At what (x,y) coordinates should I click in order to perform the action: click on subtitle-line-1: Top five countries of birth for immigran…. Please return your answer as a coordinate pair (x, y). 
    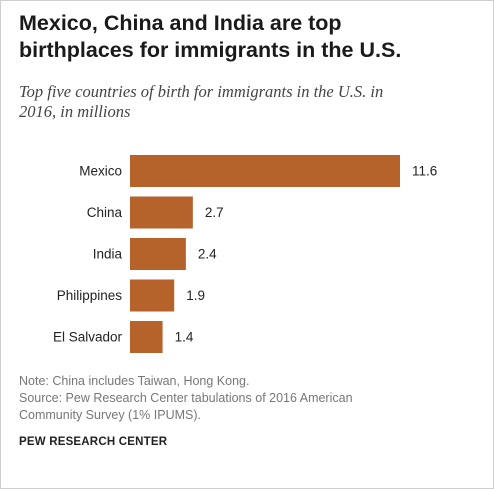
    Looking at the image, I should click on (201, 91).